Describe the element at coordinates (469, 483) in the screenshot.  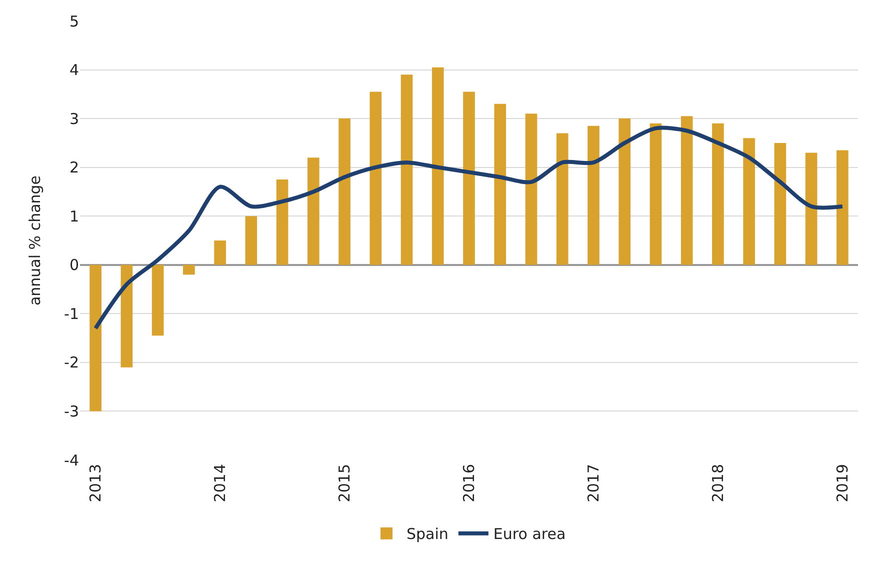
I see `x-tick-label: 2016` at that location.